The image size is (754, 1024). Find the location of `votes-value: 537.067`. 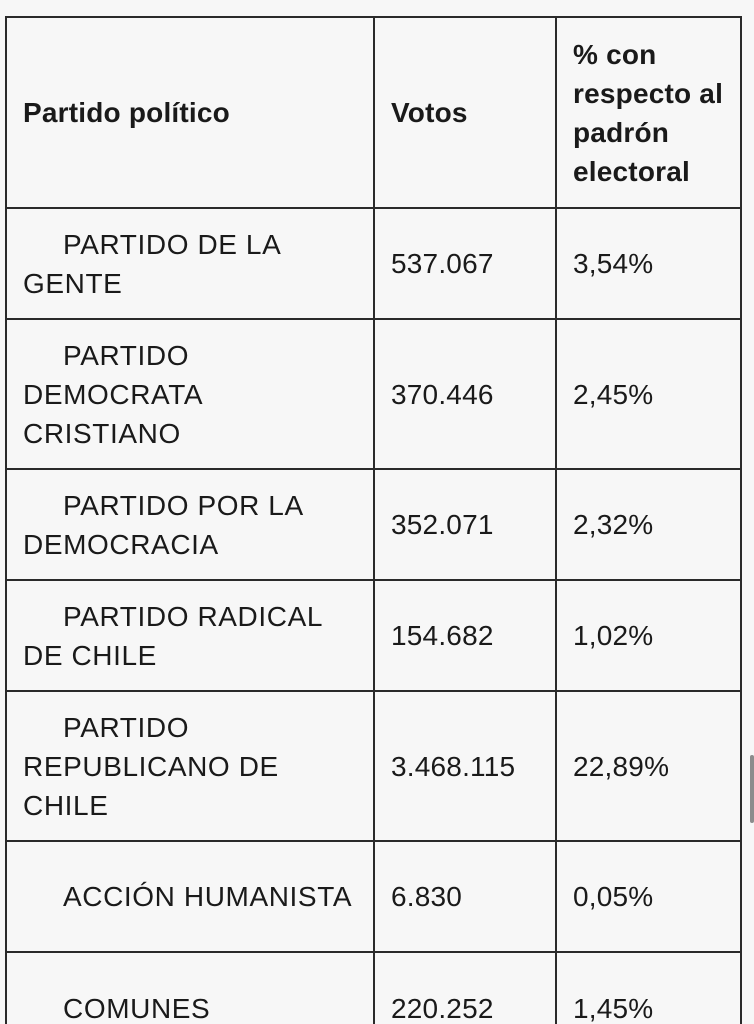

votes-value: 537.067 is located at coordinates (465, 263).